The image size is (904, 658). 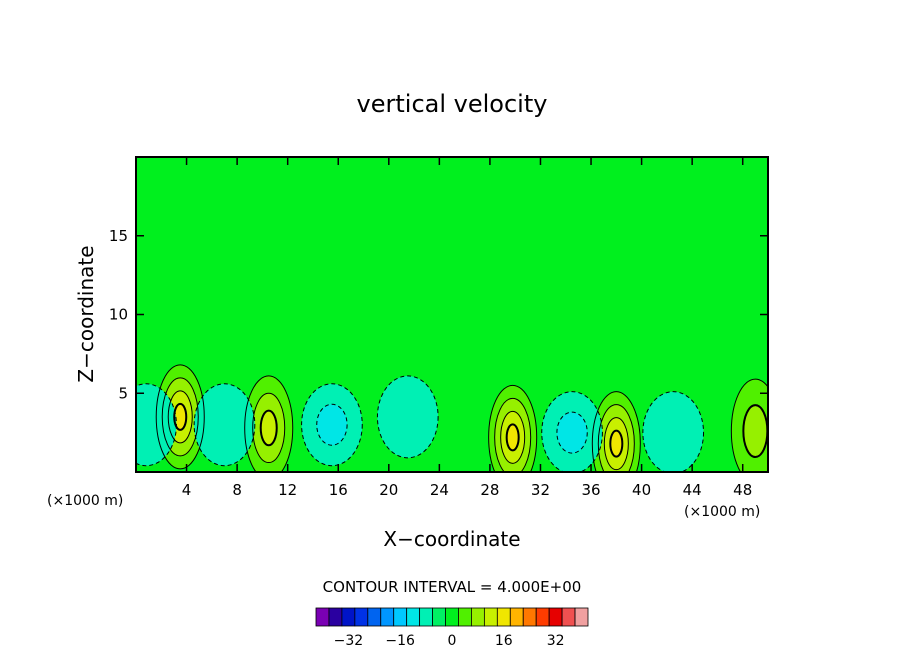 I want to click on x-tick-label: 28, so click(x=489, y=490).